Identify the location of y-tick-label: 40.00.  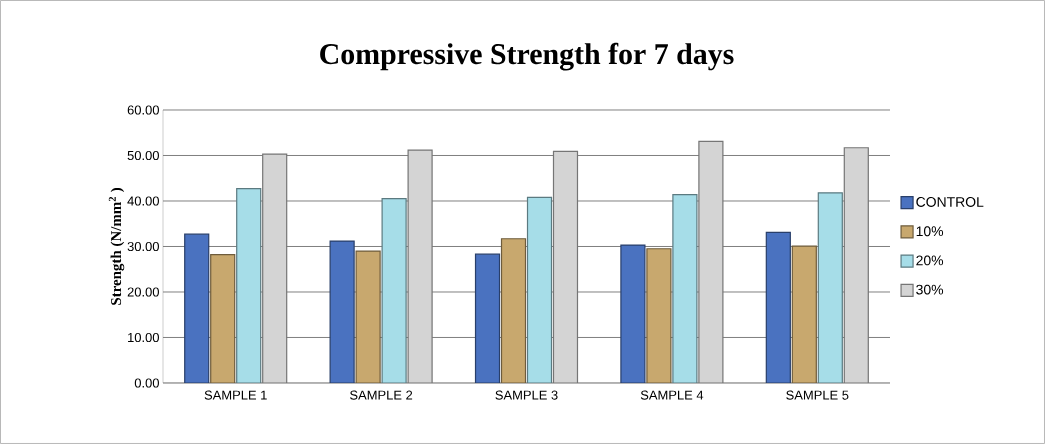
(143, 201).